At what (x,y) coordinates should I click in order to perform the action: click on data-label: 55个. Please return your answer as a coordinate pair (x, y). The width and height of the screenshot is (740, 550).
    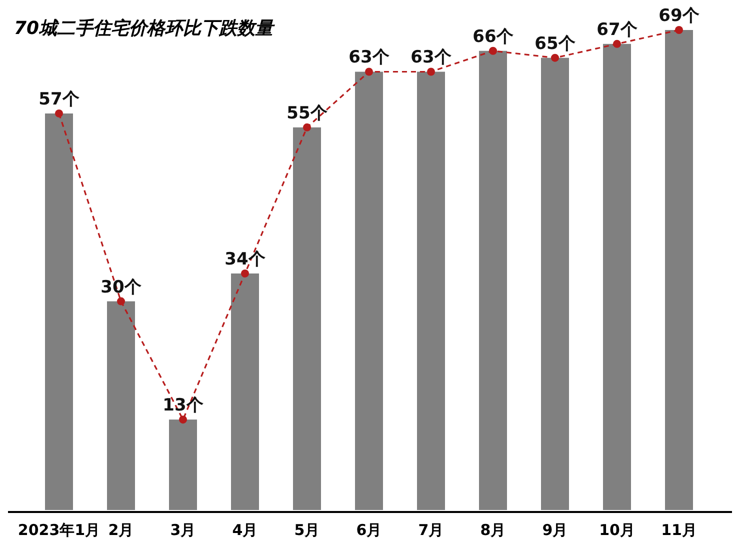
    Looking at the image, I should click on (307, 113).